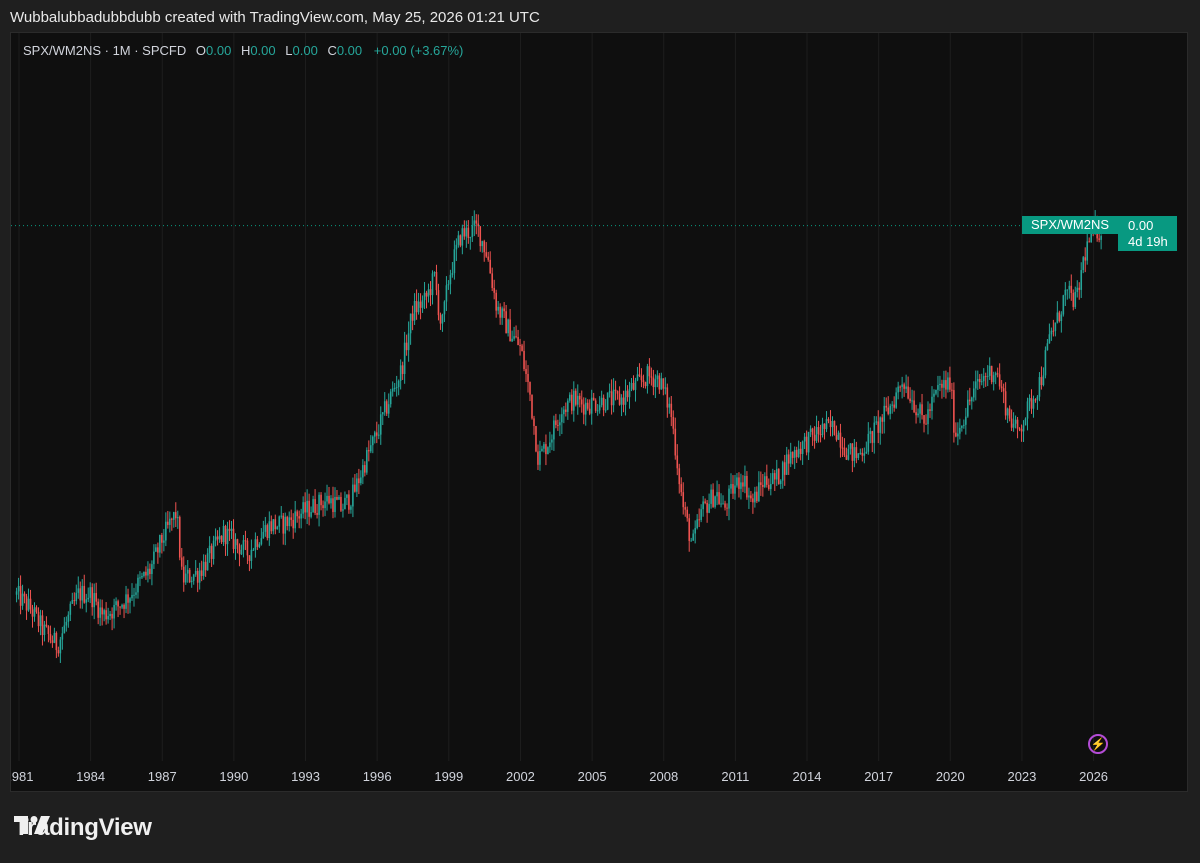  Describe the element at coordinates (735, 776) in the screenshot. I see `x-tick-label: 2011` at that location.